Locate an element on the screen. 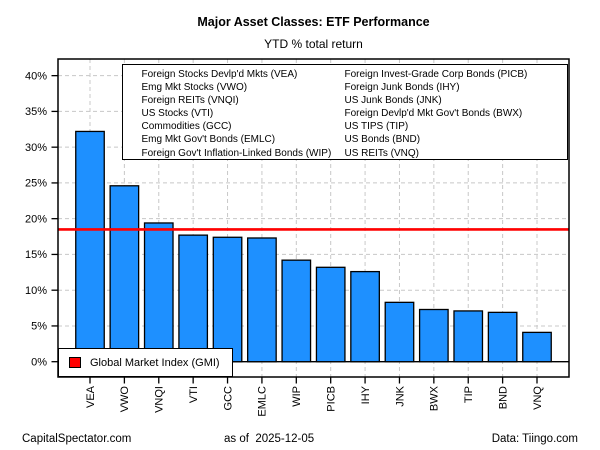  y-tick-label: 30% is located at coordinates (36, 148).